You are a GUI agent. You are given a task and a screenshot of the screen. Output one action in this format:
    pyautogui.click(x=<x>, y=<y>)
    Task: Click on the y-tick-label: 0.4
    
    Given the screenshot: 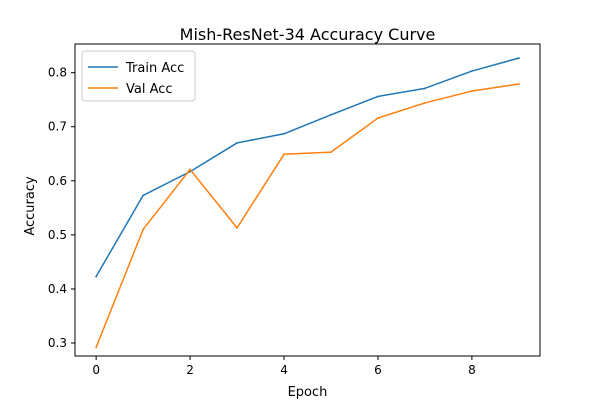 What is the action you would take?
    pyautogui.click(x=57, y=289)
    